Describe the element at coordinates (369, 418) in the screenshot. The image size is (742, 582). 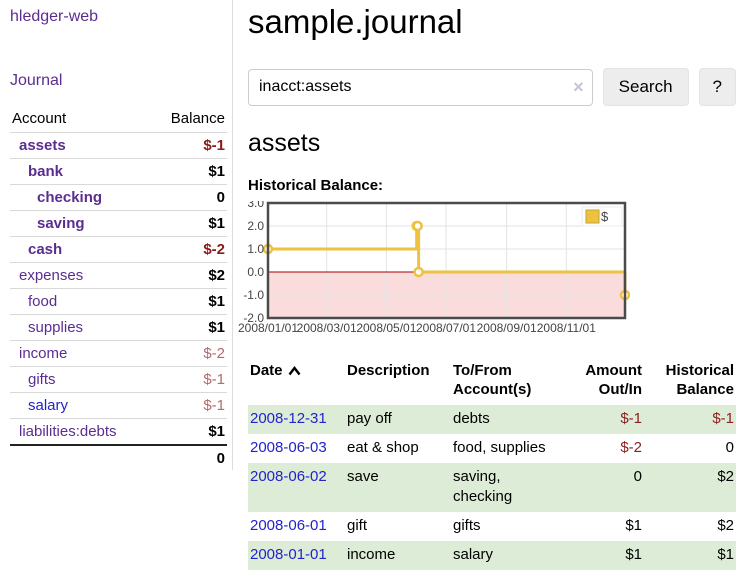
I see `register-description-cell: pay off` at that location.